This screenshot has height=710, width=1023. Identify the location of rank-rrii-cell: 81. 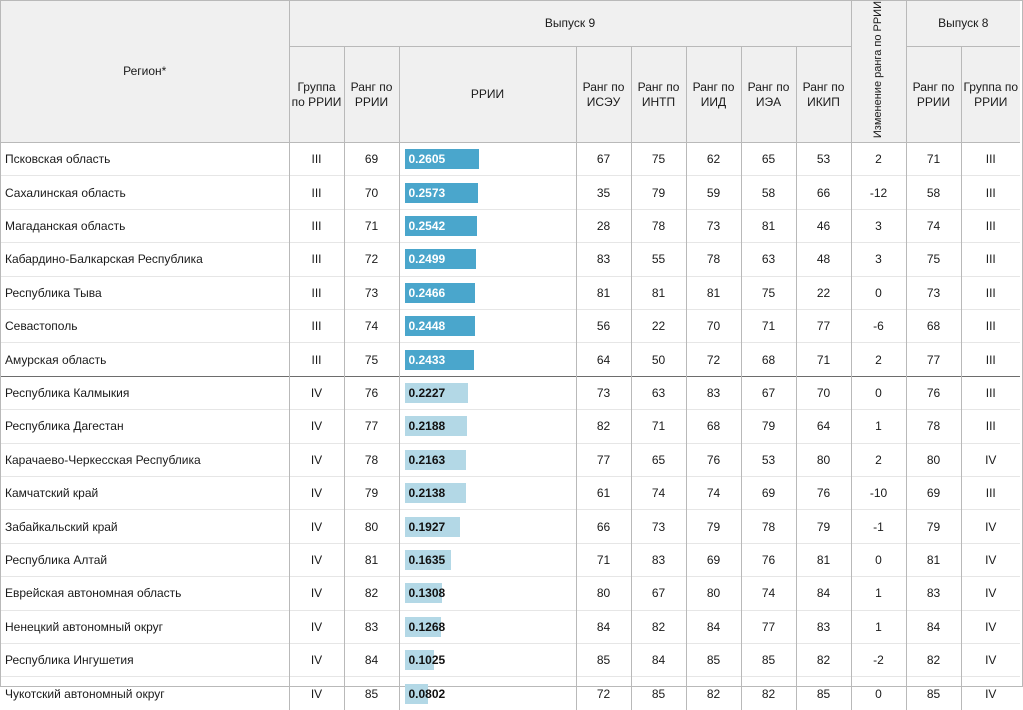
(372, 559).